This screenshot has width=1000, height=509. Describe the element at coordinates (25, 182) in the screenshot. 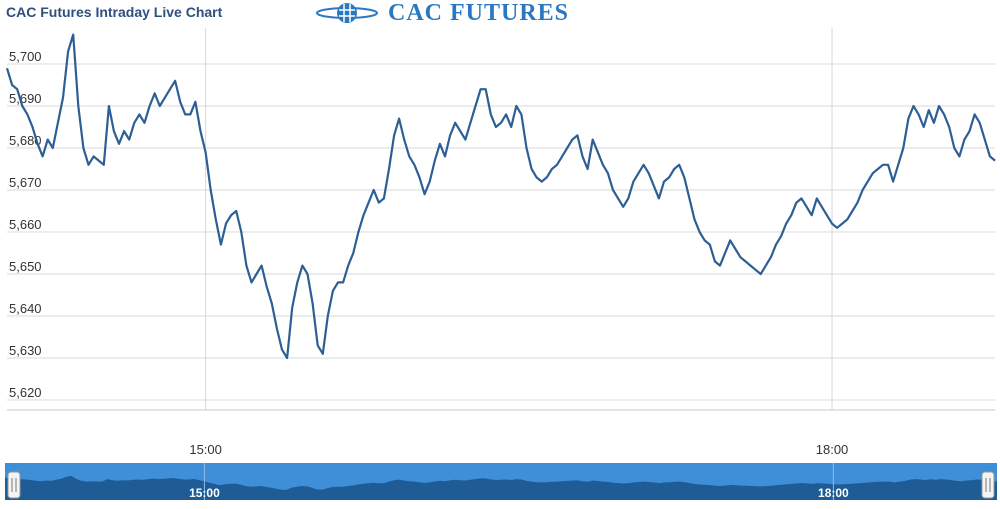

I see `y-tick-label: 5,670` at that location.